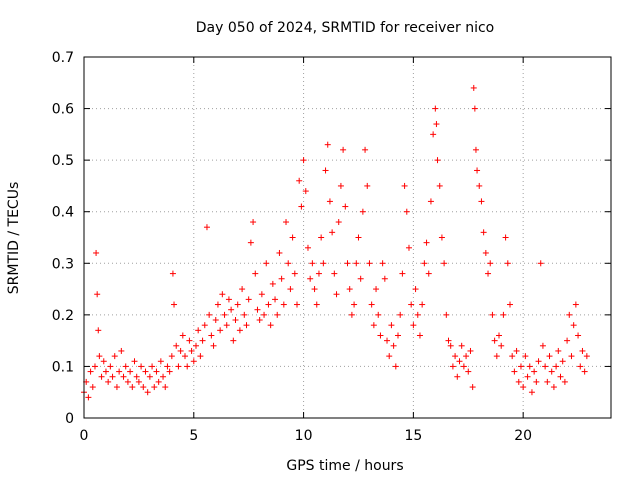 This screenshot has width=640, height=480. I want to click on y-tick-label: 0.5, so click(63, 161).